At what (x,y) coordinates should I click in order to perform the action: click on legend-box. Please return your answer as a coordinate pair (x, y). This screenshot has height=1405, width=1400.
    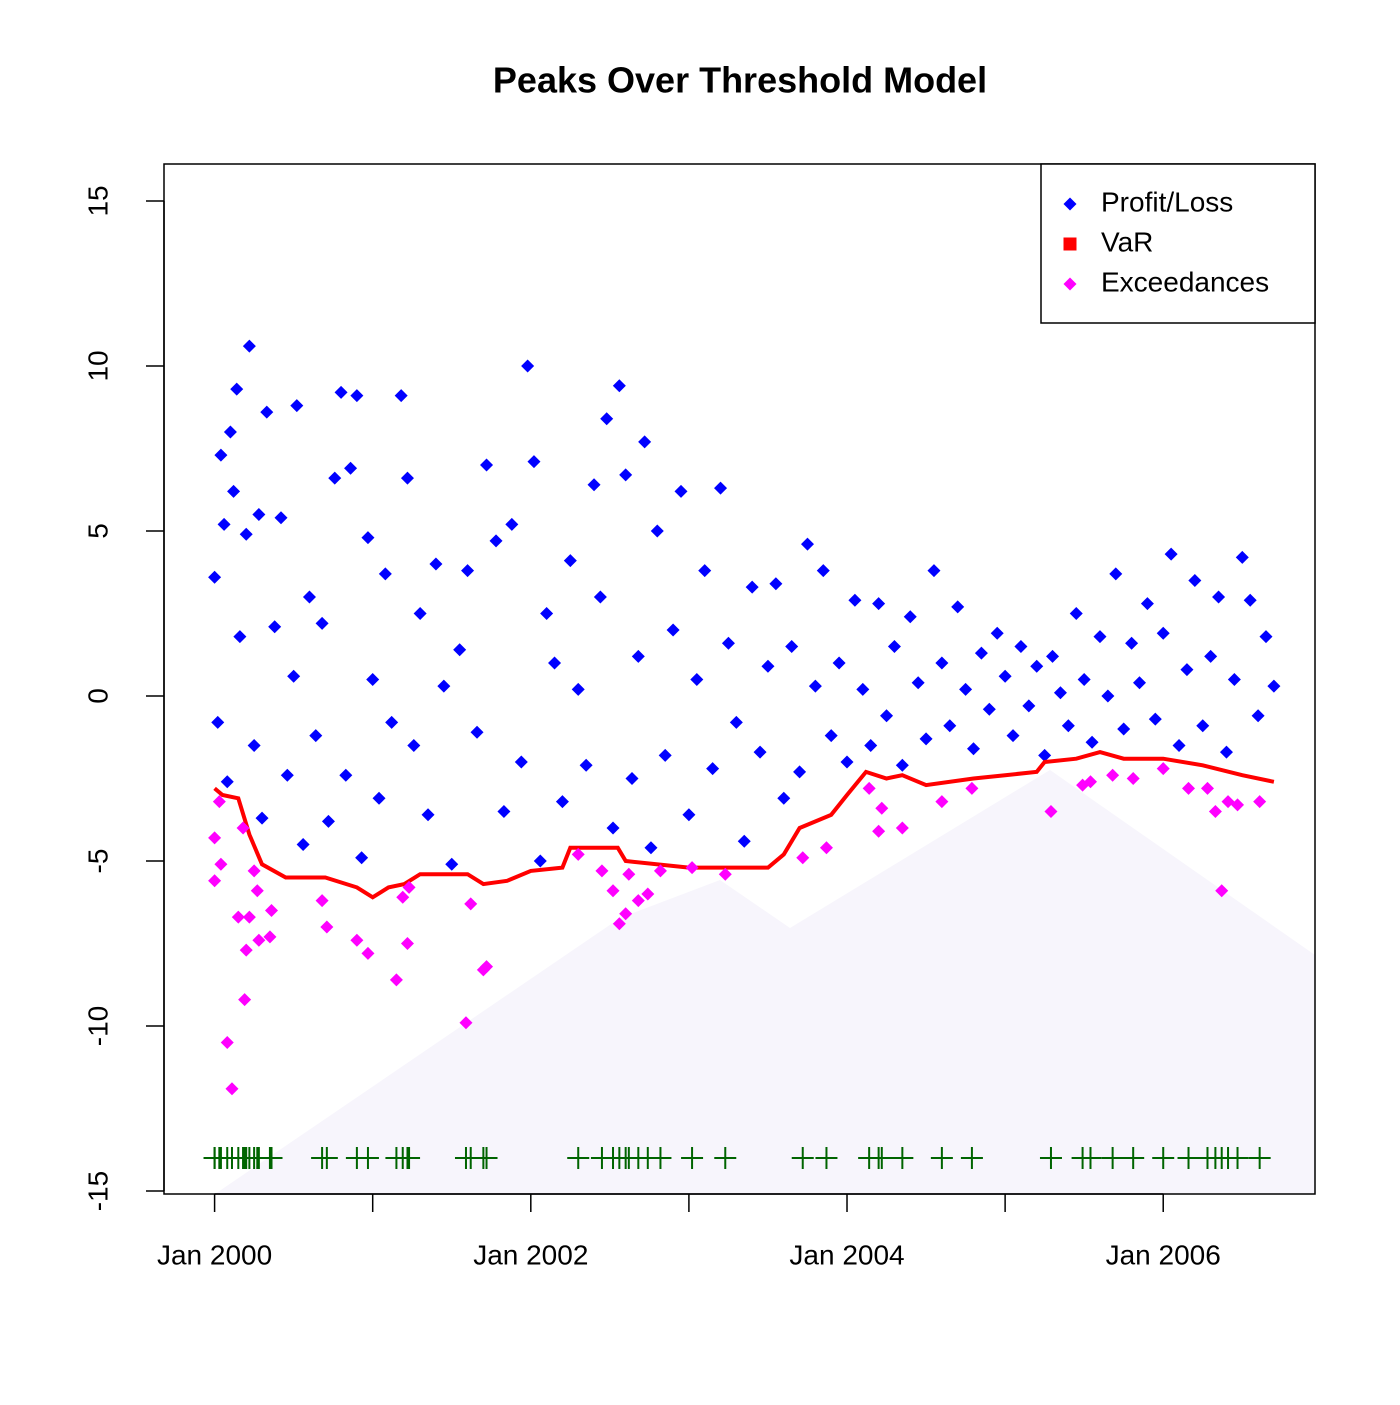
    Looking at the image, I should click on (1178, 243).